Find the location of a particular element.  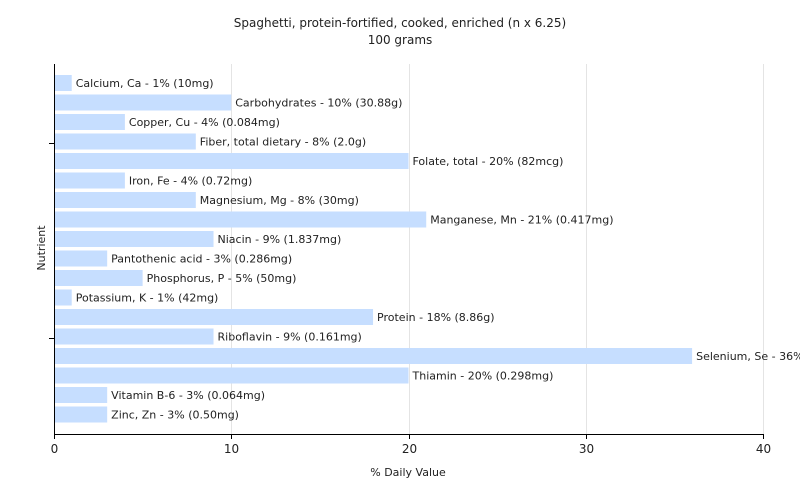

x-tick-labels: 0 10 20 30 40 is located at coordinates (411, 449).